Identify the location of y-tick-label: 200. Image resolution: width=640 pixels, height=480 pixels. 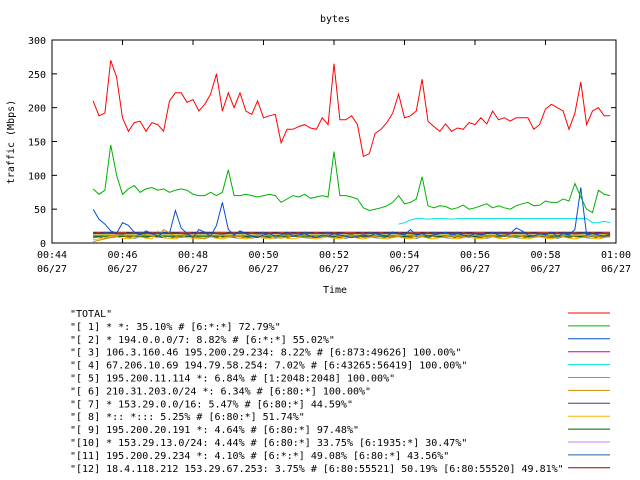
(37, 109).